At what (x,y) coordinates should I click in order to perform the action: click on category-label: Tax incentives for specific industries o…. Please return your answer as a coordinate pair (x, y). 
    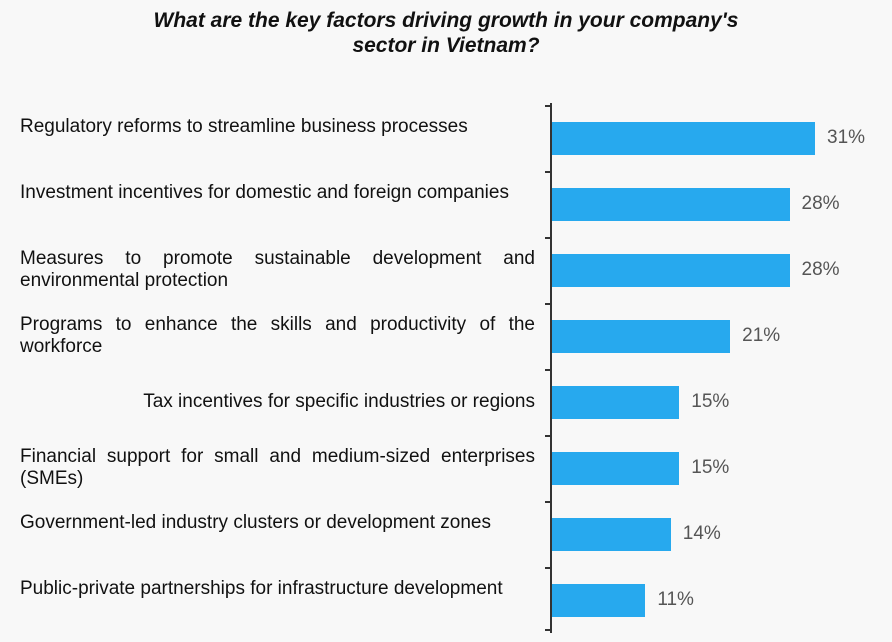
    Looking at the image, I should click on (339, 401).